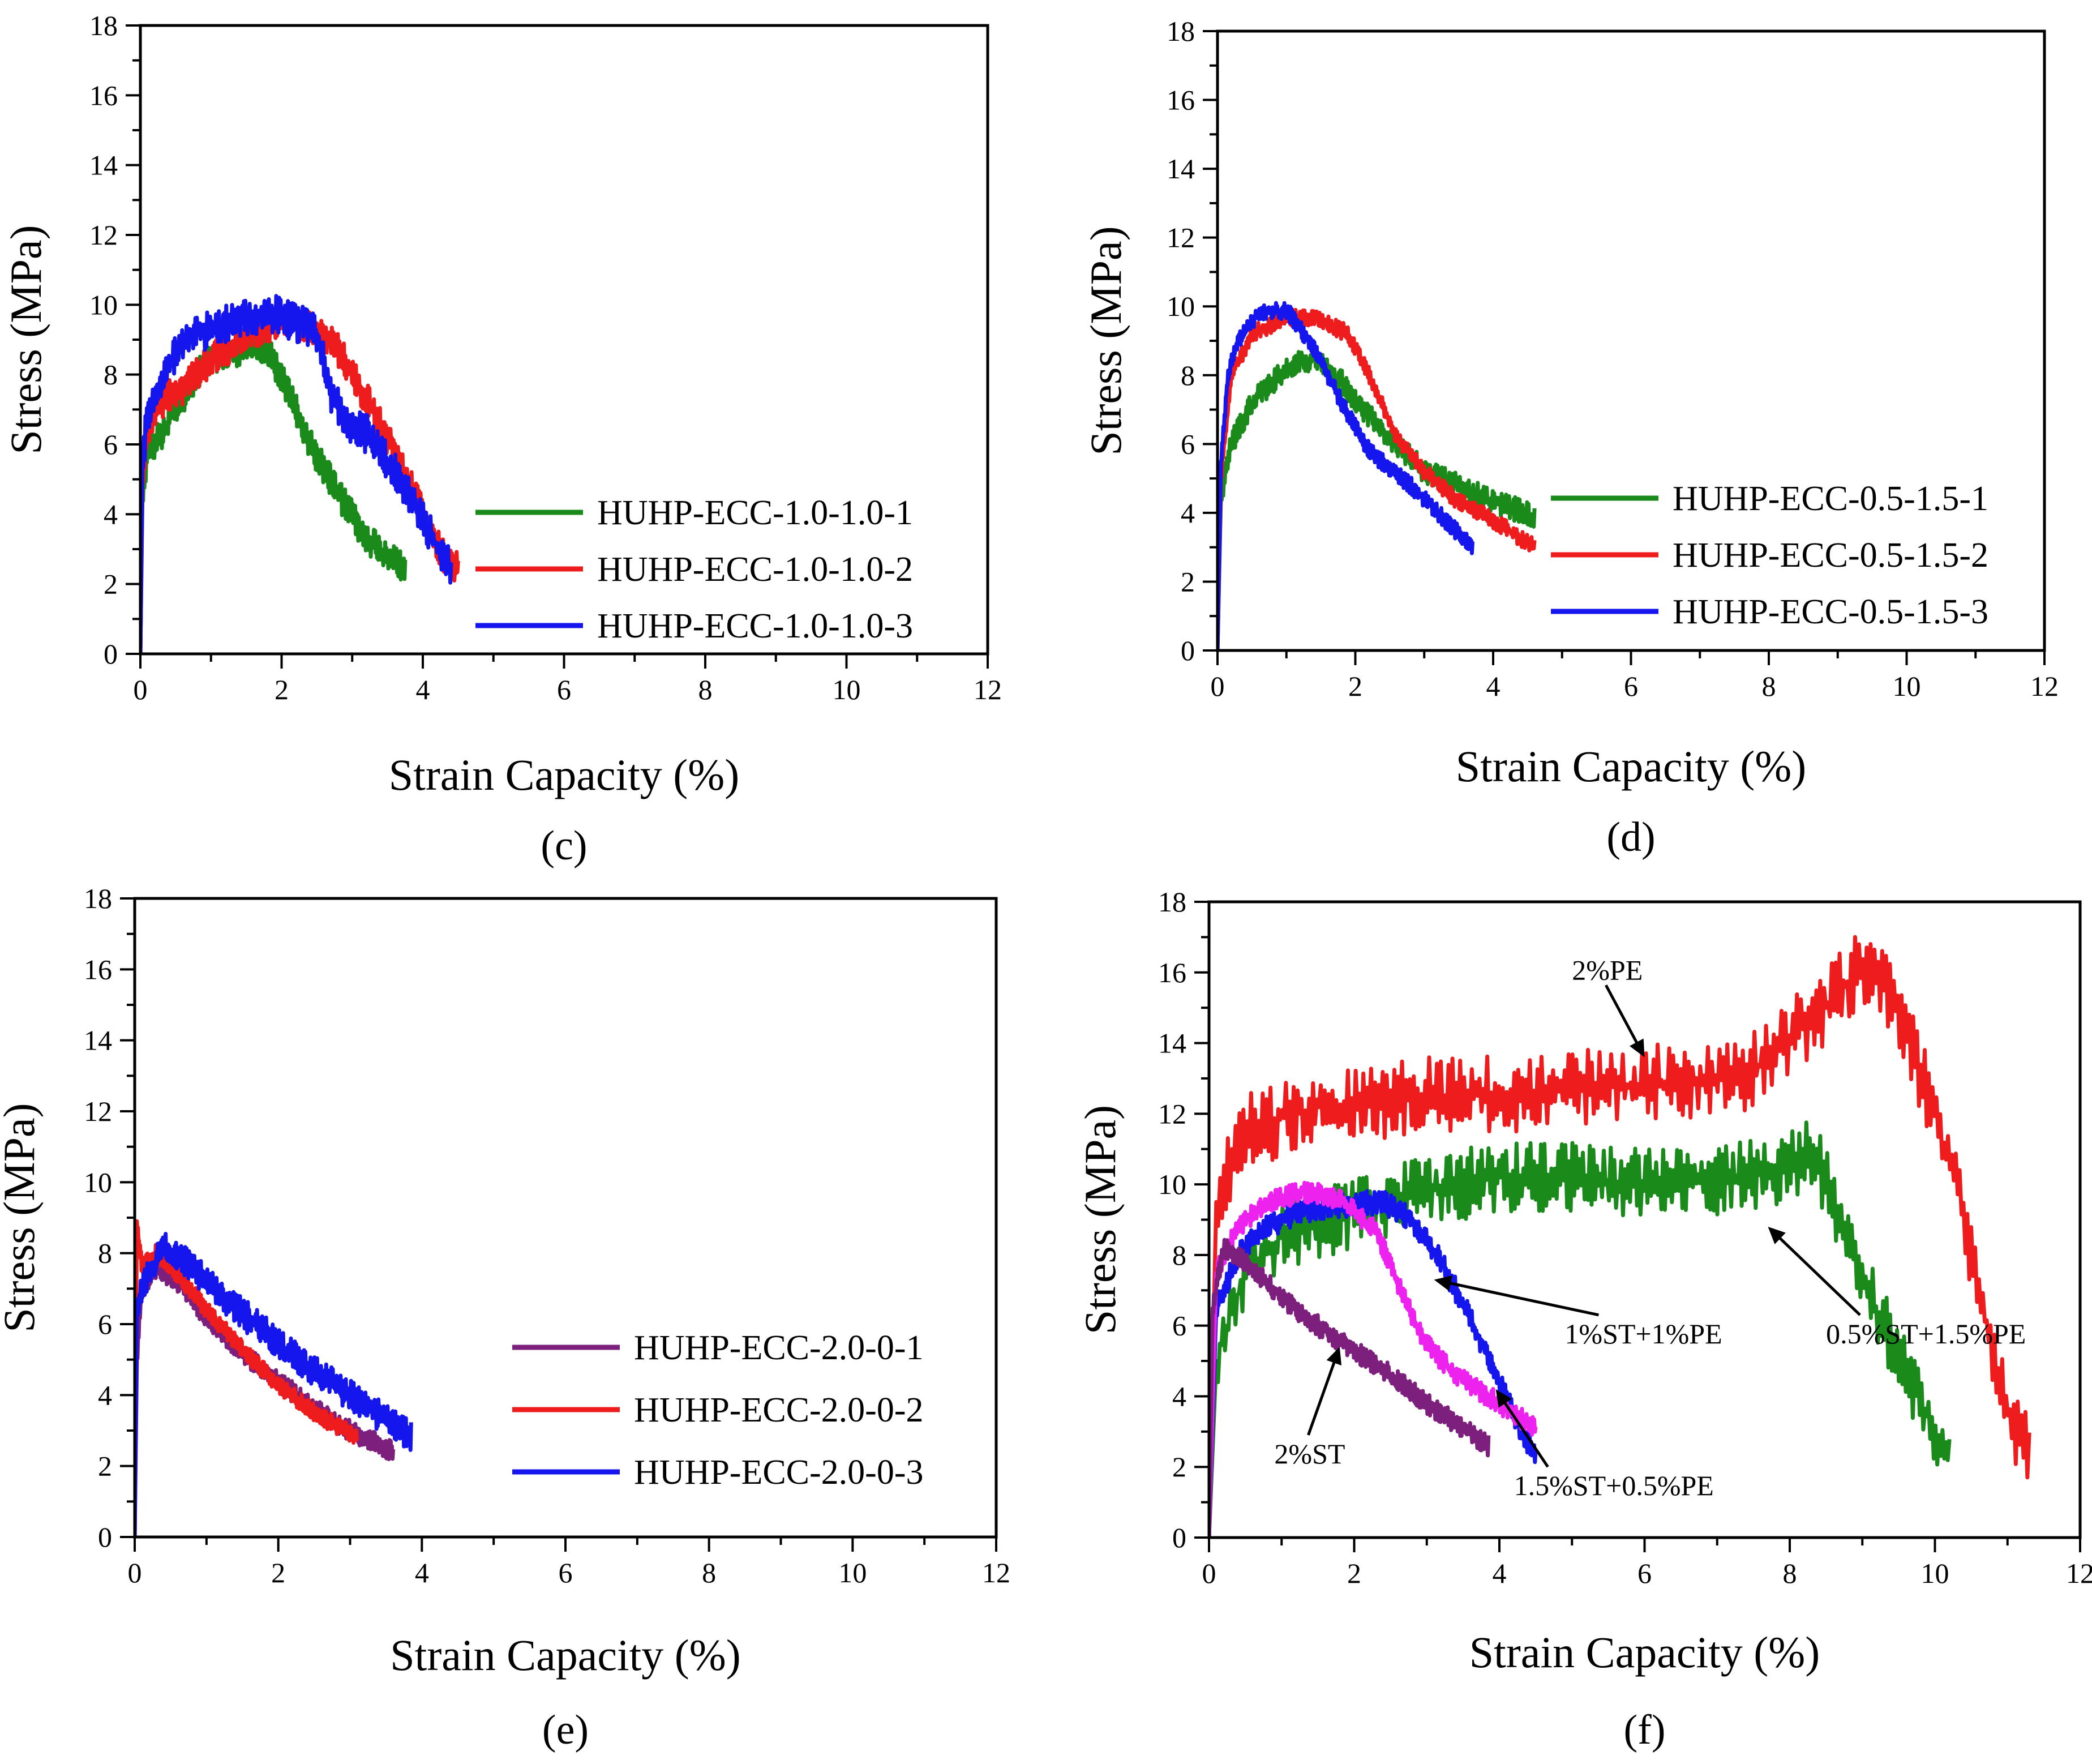 The image size is (2092, 1764). What do you see at coordinates (778, 1348) in the screenshot?
I see `chart-e-legend-label-1: HUHP-ECC-2.0-0-1` at bounding box center [778, 1348].